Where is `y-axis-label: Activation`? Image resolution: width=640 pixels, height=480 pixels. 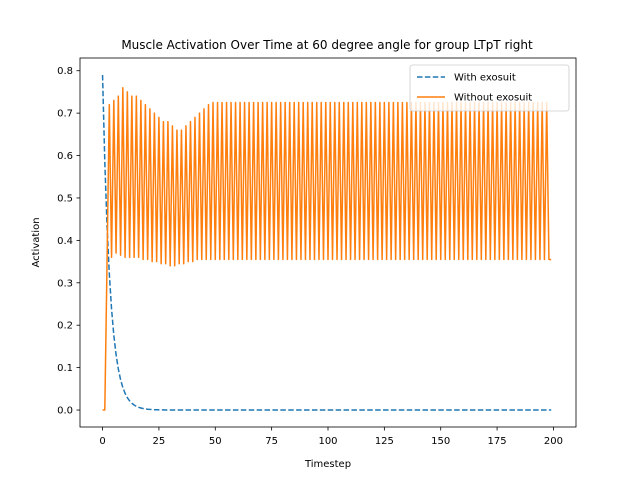 y-axis-label: Activation is located at coordinates (36, 242).